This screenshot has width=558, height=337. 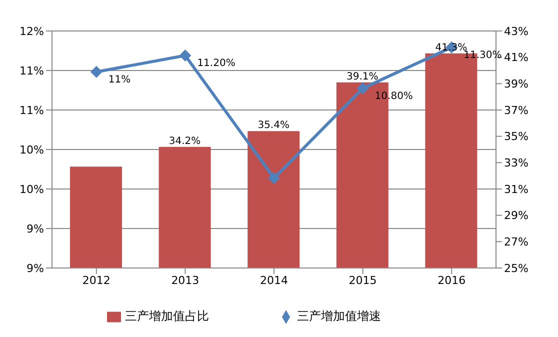 I want to click on x-tick-label: 2015, so click(x=362, y=280).